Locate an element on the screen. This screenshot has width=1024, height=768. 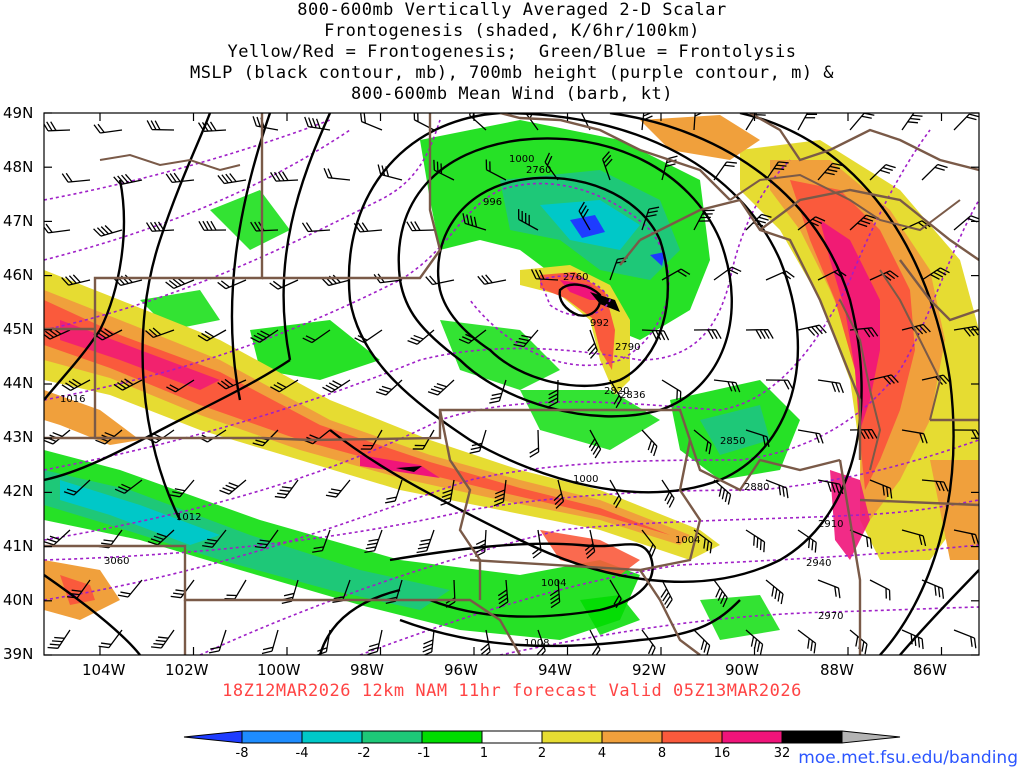
height-label: 2850 is located at coordinates (732, 441).